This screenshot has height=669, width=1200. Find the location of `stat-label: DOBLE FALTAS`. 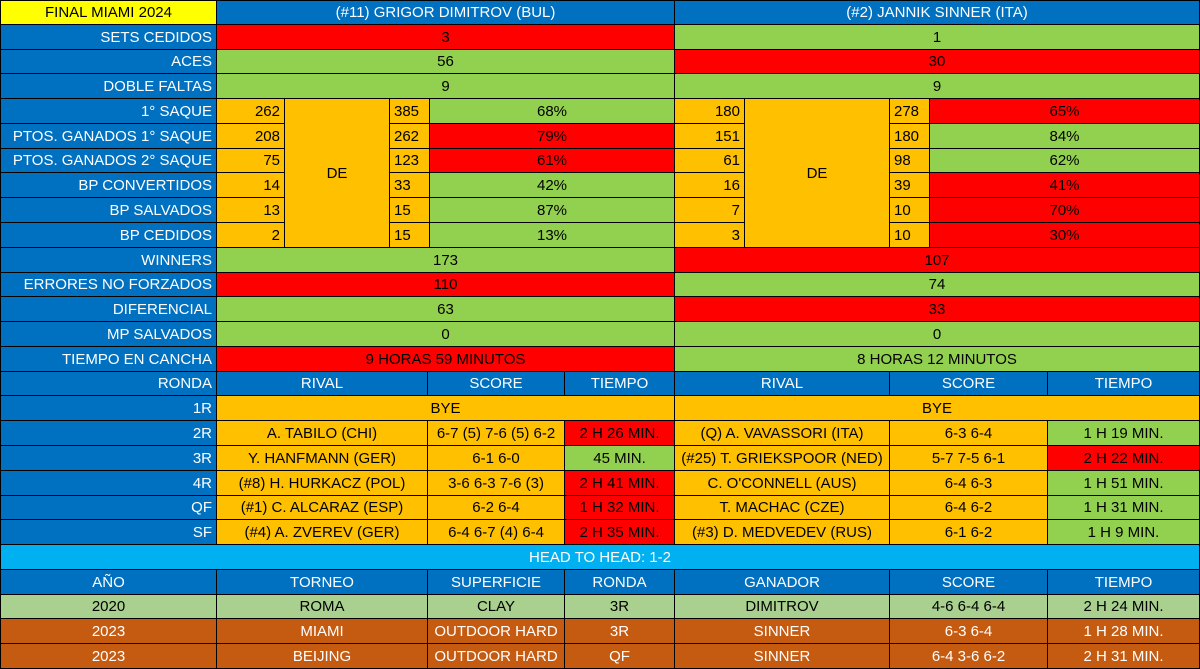

stat-label: DOBLE FALTAS is located at coordinates (108, 86).